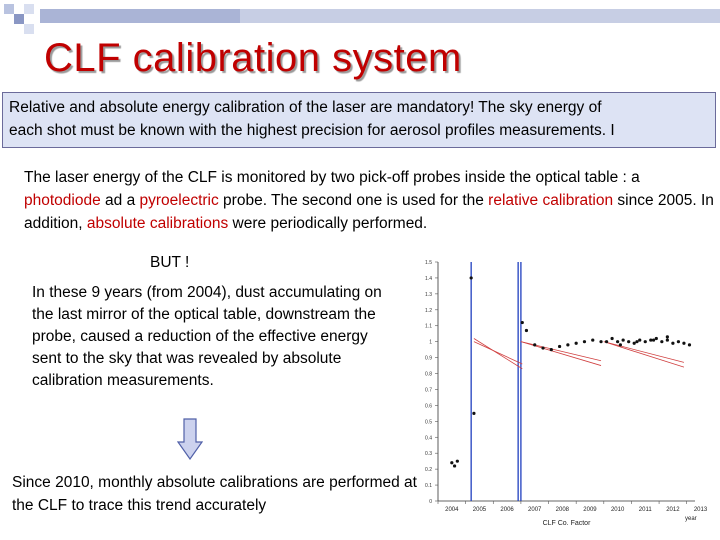 This screenshot has width=720, height=540. Describe the element at coordinates (369, 212) in the screenshot. I see `para1-text-4: since 2005. In addition,` at that location.